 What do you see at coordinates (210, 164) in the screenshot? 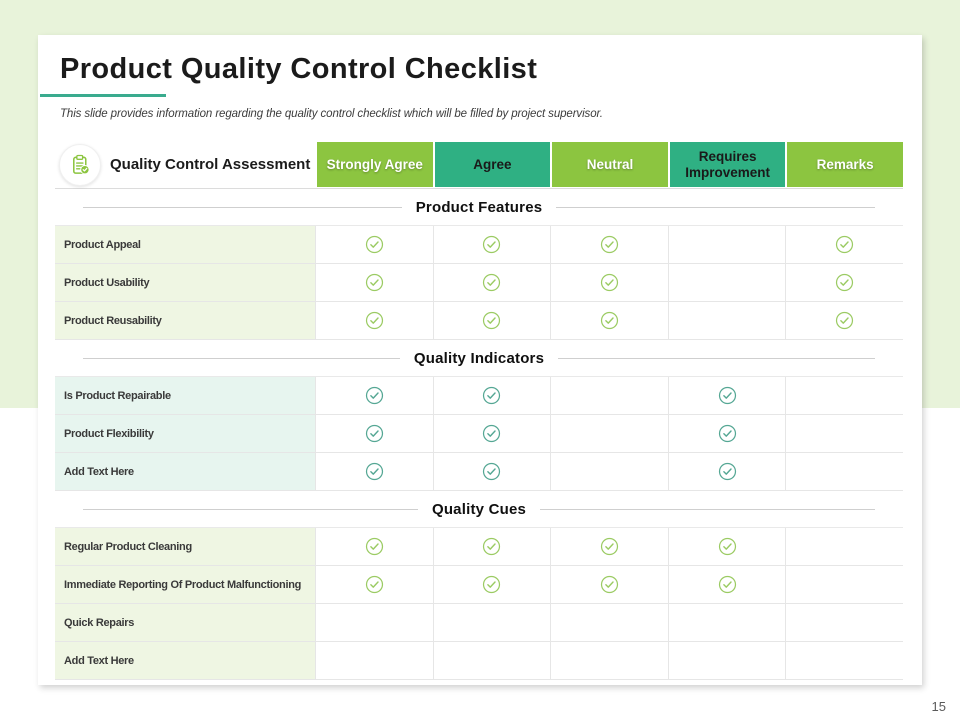
I see `assessment-header-label: Quality Control Assessment` at bounding box center [210, 164].